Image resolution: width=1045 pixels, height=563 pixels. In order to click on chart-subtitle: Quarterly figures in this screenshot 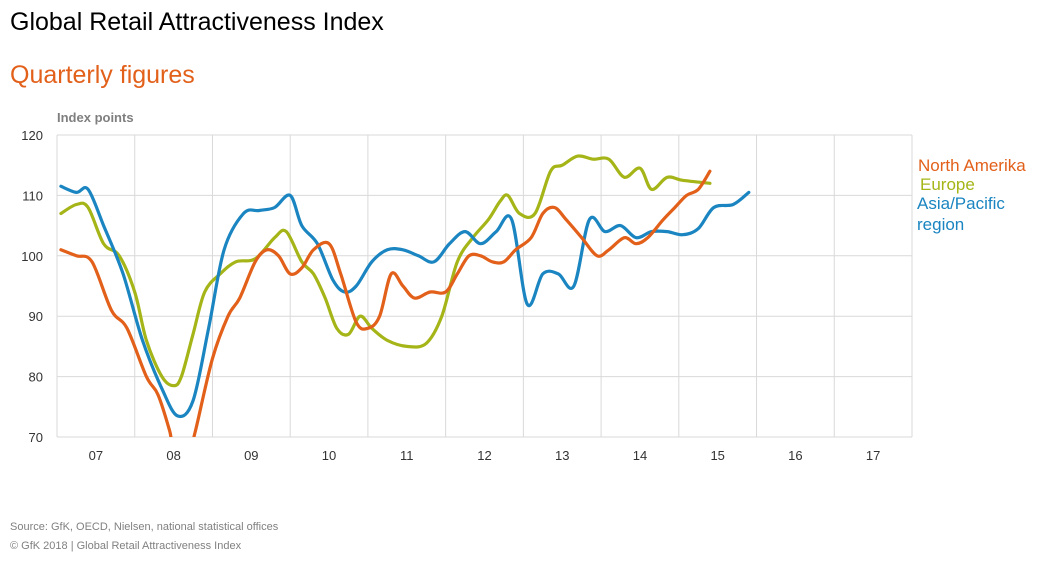, I will do `click(102, 75)`.